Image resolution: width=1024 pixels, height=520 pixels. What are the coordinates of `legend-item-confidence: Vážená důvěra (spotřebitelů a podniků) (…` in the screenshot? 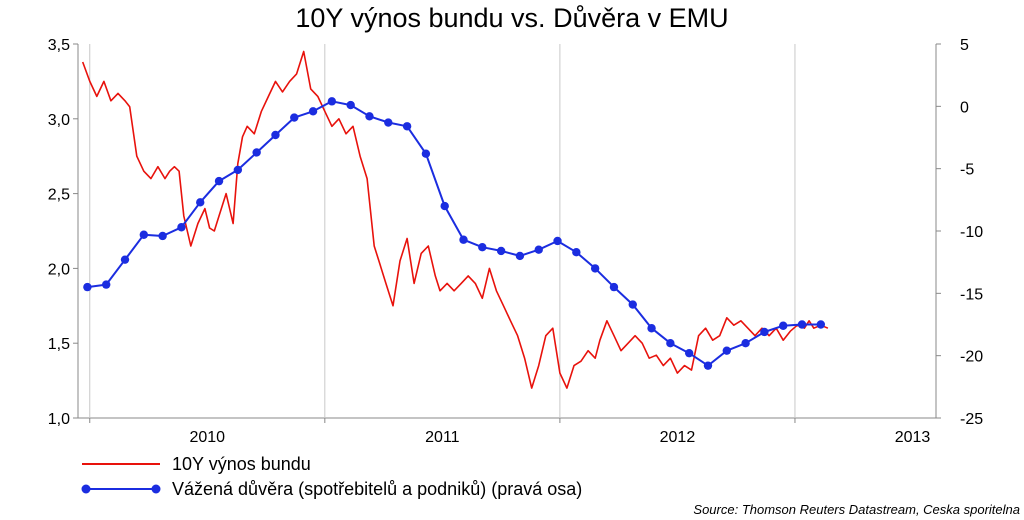 It's located at (331, 489).